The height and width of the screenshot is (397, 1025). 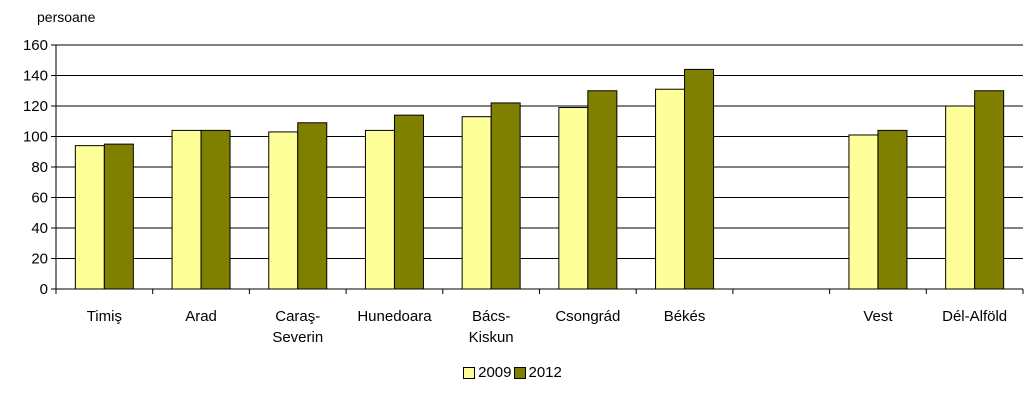 I want to click on legend-item: 2012, so click(x=538, y=372).